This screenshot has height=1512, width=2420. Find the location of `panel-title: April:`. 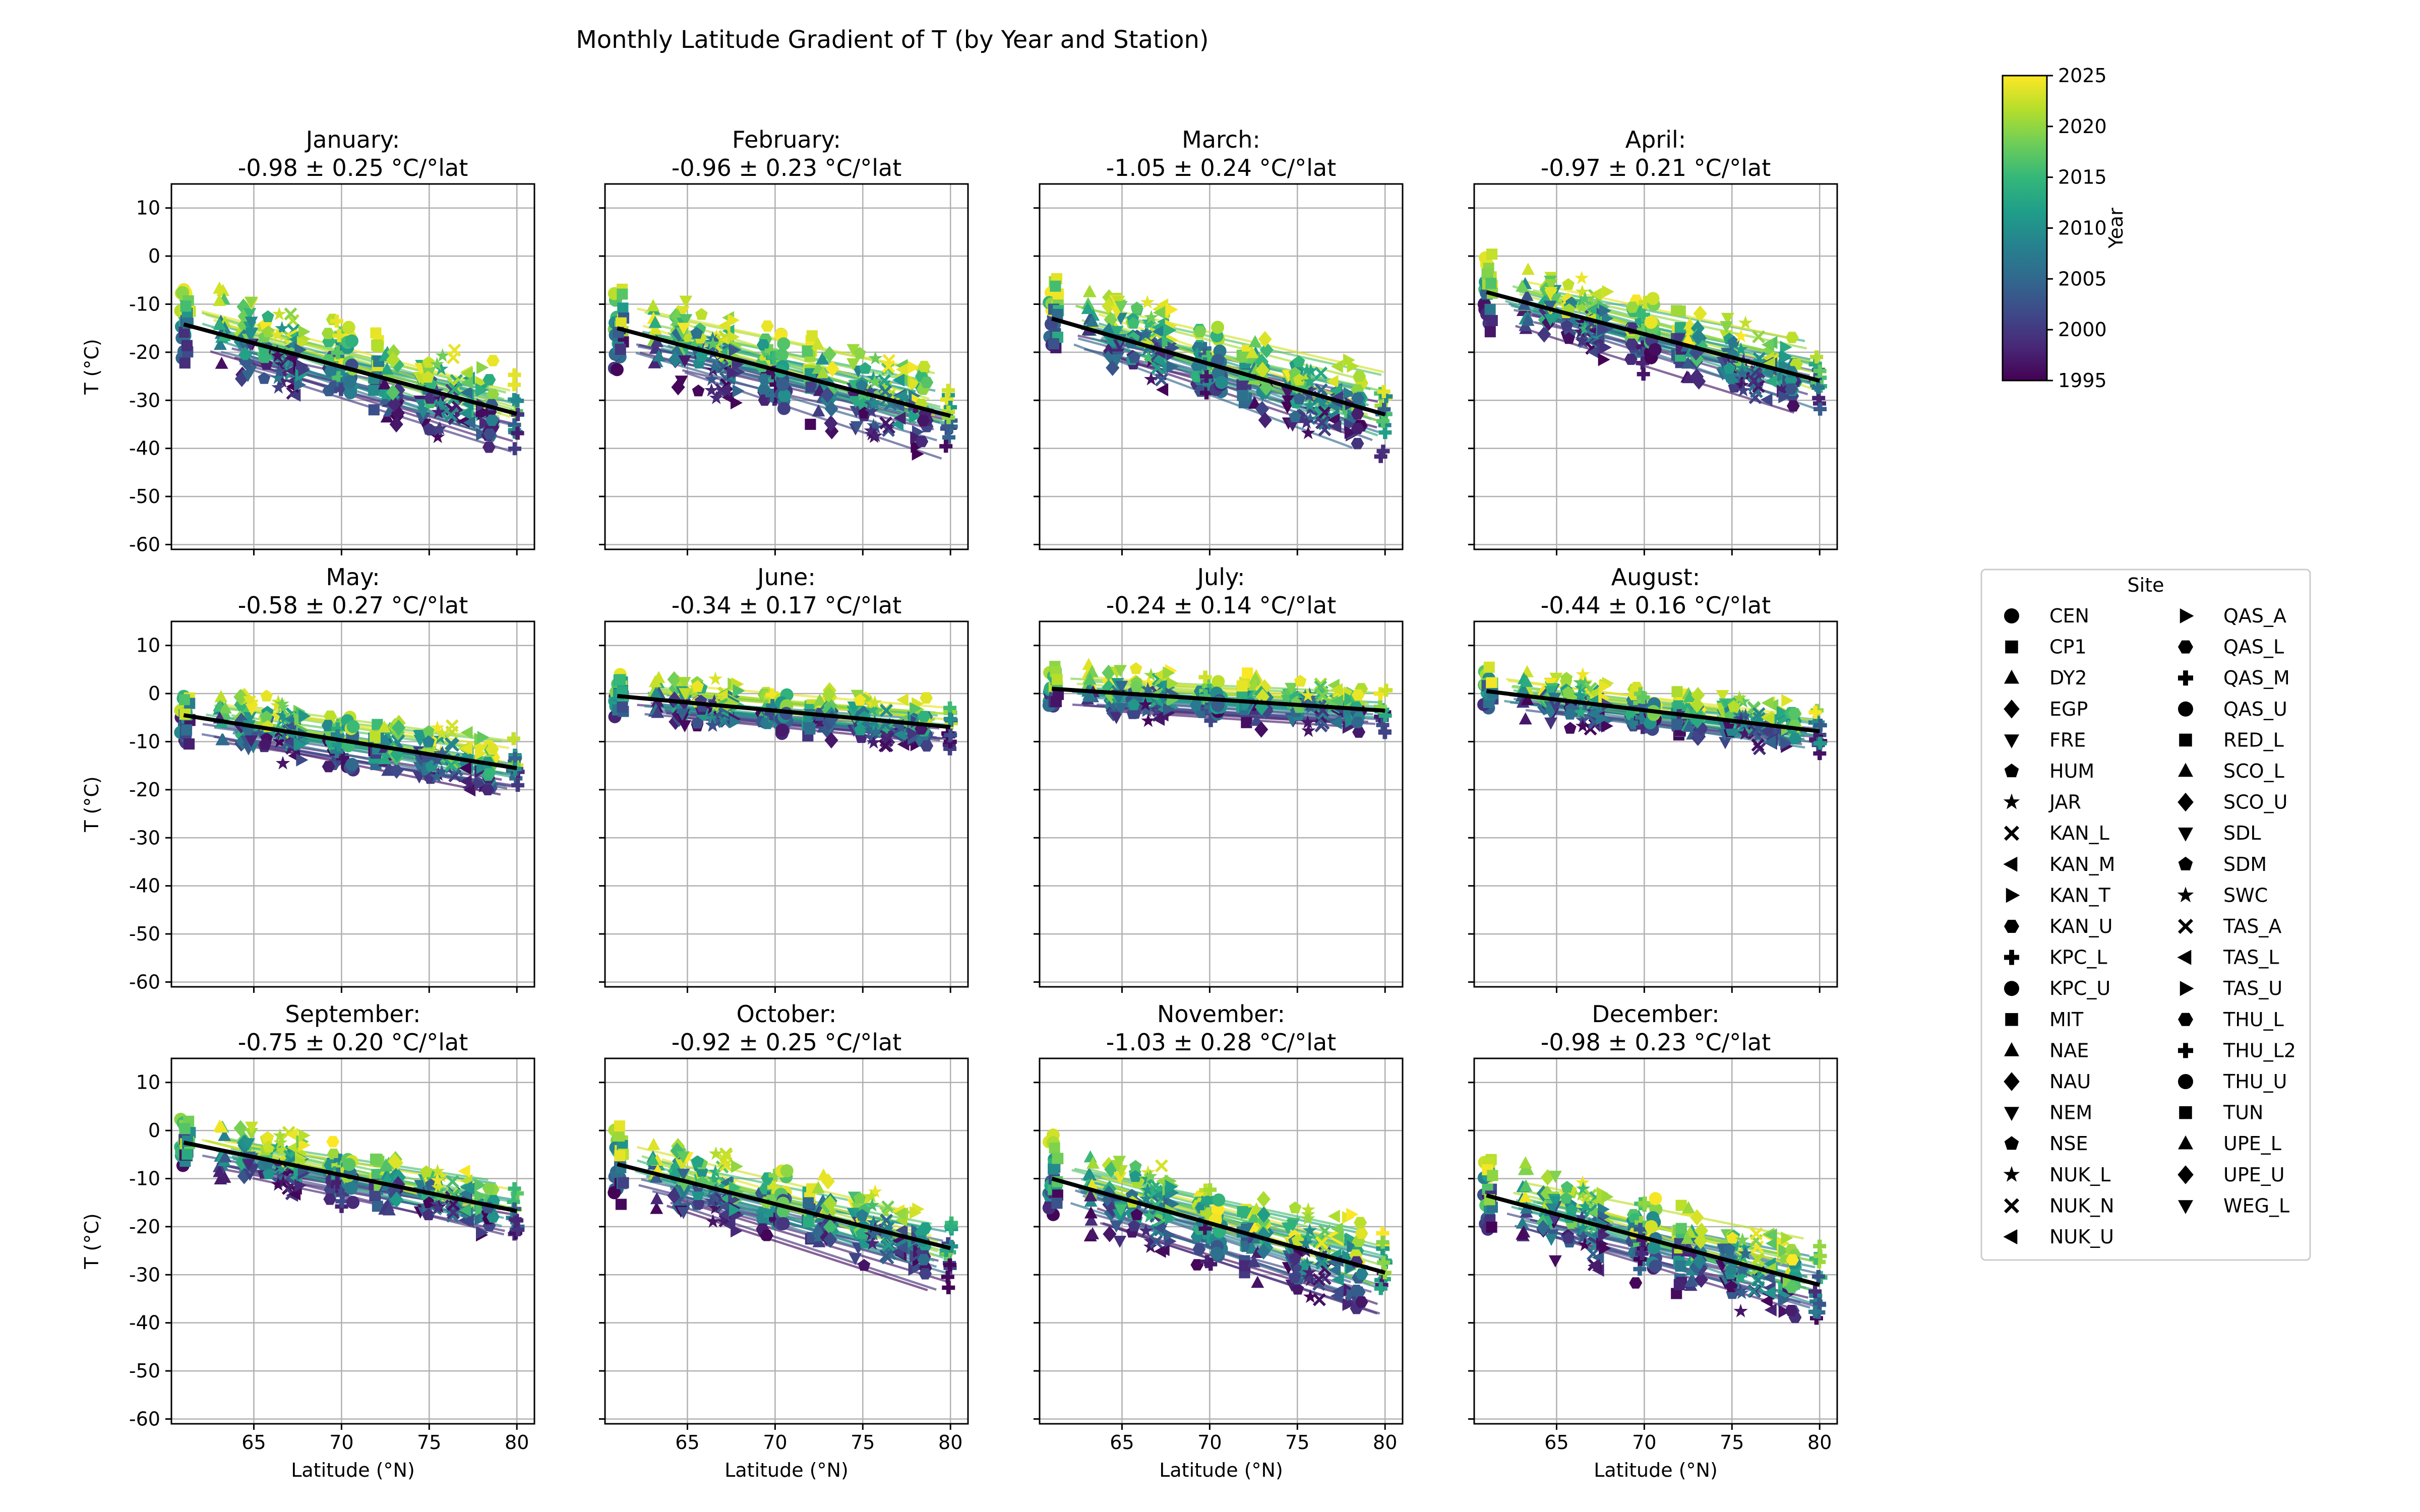

panel-title: April: is located at coordinates (1655, 139).